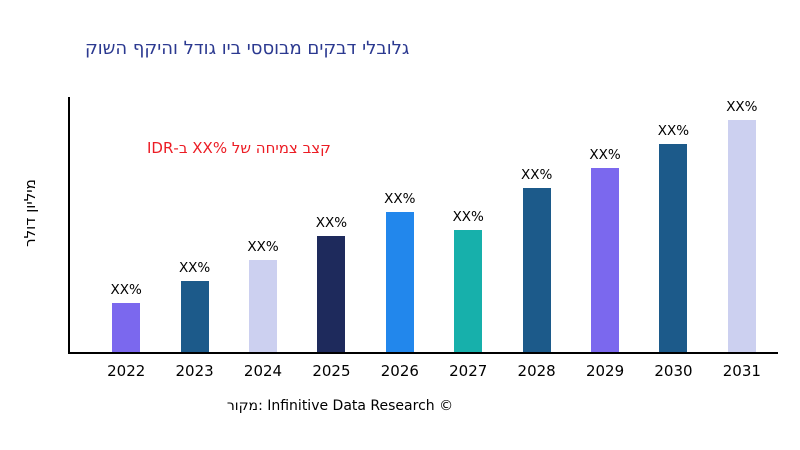 Image resolution: width=800 pixels, height=450 pixels. Describe the element at coordinates (194, 238) in the screenshot. I see `bar-slot-2023: XX% 2023` at that location.